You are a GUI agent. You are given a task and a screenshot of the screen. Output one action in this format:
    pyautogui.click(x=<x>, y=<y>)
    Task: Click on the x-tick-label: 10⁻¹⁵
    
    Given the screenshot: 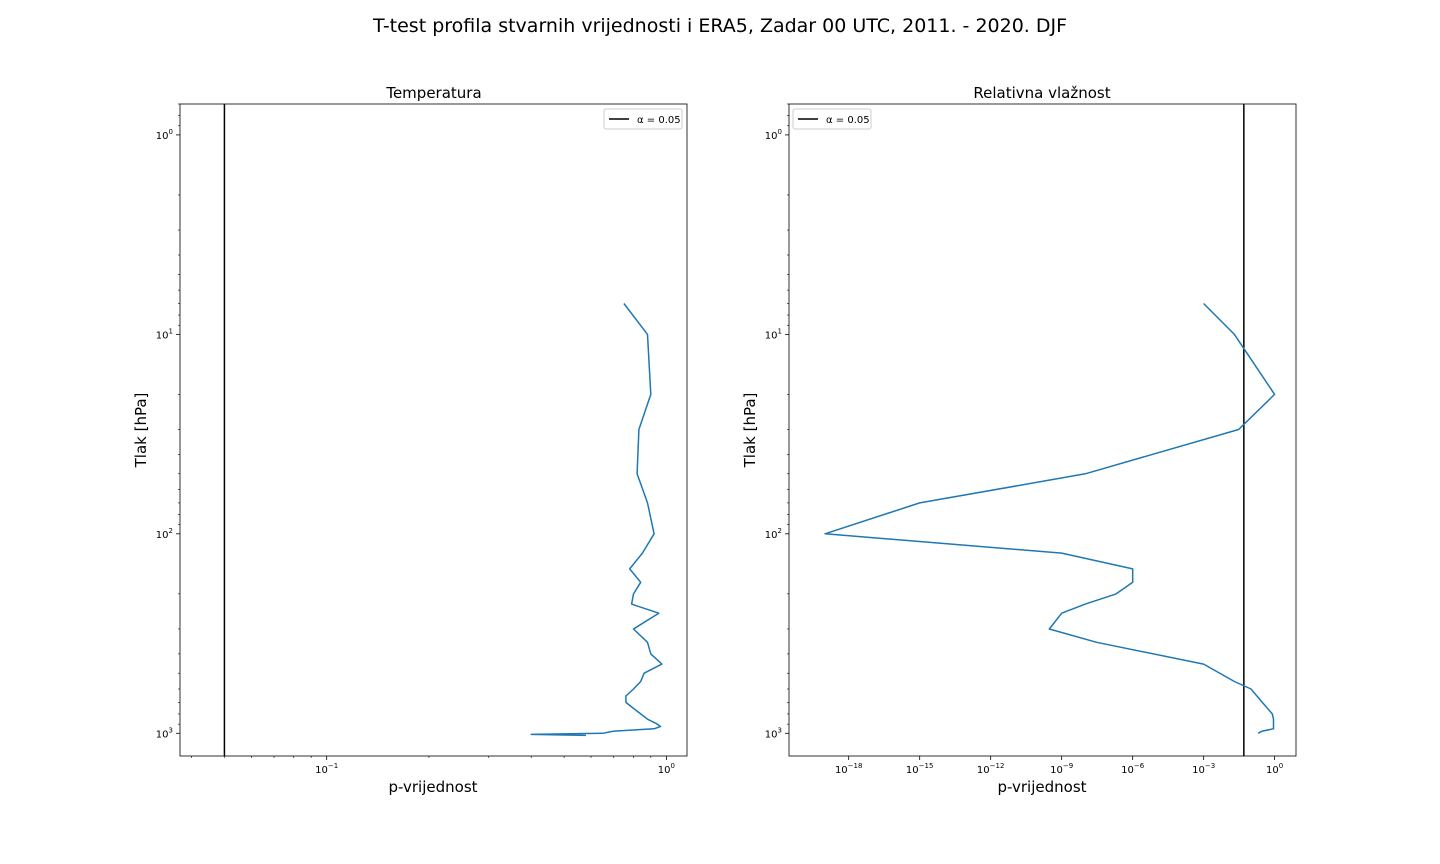 What is the action you would take?
    pyautogui.click(x=920, y=769)
    